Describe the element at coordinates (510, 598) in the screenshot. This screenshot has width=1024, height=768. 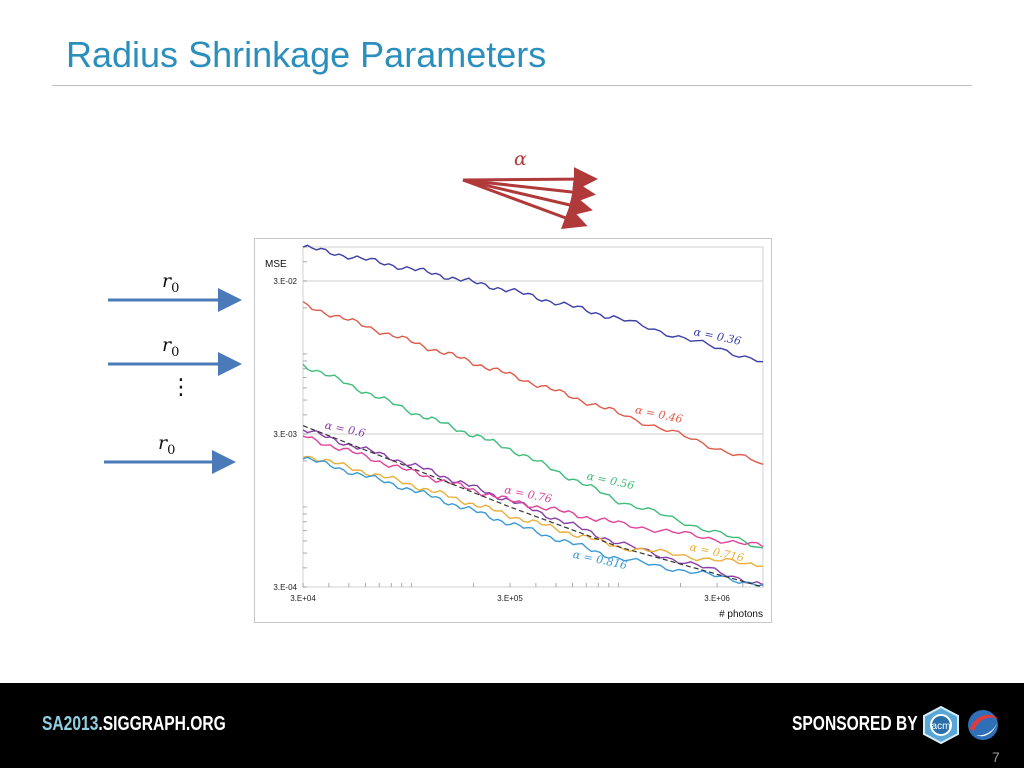
I see `x-tick-label: 3.E+05` at that location.